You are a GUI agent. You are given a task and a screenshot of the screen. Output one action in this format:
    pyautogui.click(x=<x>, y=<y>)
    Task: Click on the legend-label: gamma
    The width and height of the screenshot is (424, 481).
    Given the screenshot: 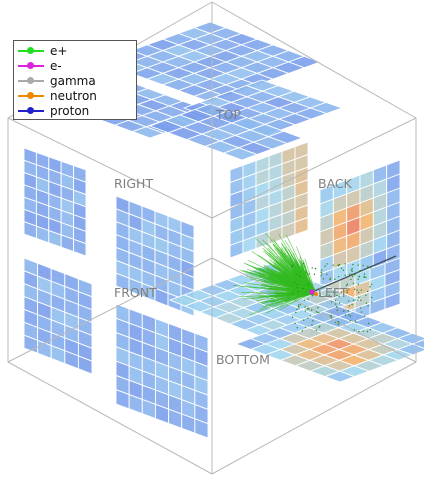 What is the action you would take?
    pyautogui.click(x=73, y=81)
    